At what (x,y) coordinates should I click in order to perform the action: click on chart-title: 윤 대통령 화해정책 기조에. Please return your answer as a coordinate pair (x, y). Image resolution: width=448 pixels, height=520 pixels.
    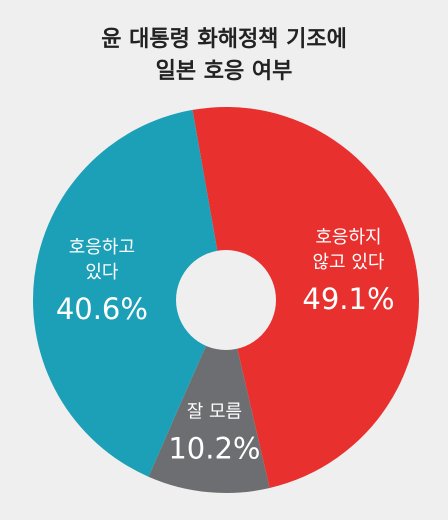
    Looking at the image, I should click on (224, 39).